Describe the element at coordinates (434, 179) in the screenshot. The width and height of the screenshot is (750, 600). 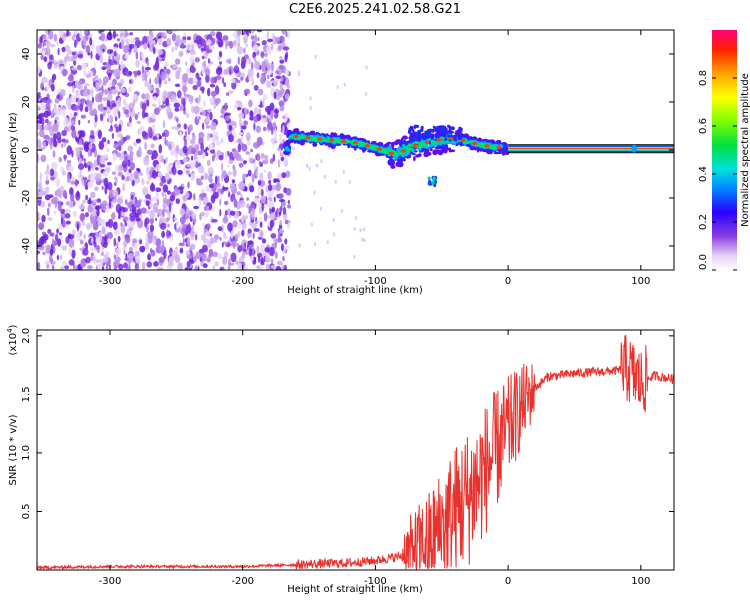
I see `side-feature` at that location.